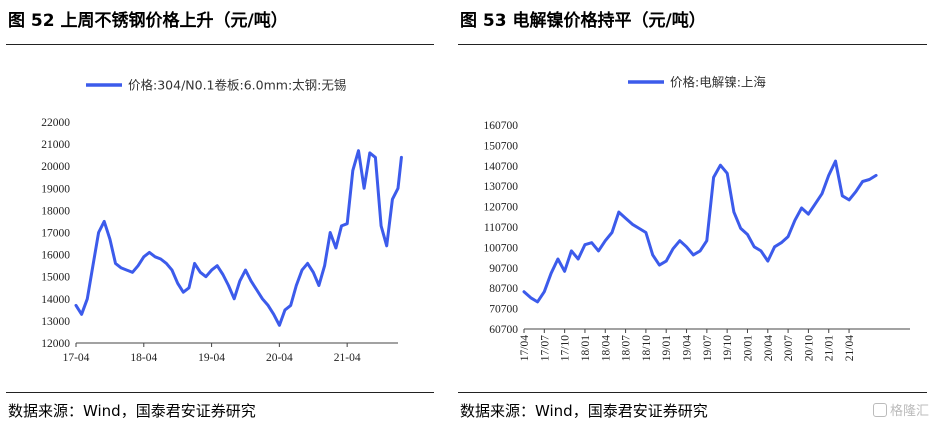  Describe the element at coordinates (237, 85) in the screenshot. I see `legend-label: 价格:304/N0.1卷板:6.0mm:太钢:无锡` at that location.